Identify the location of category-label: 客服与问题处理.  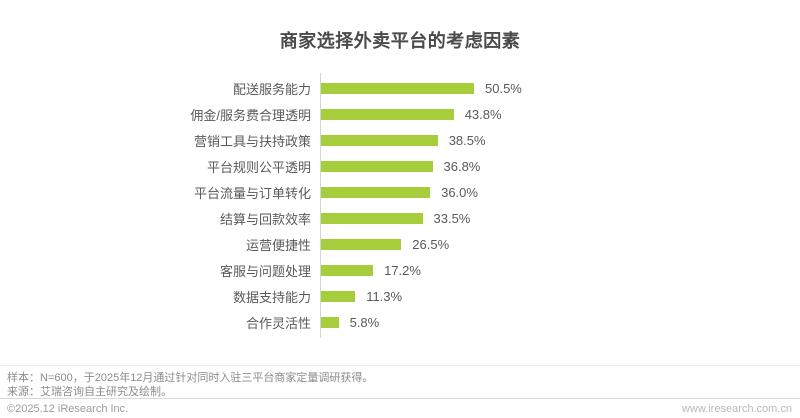
(265, 271).